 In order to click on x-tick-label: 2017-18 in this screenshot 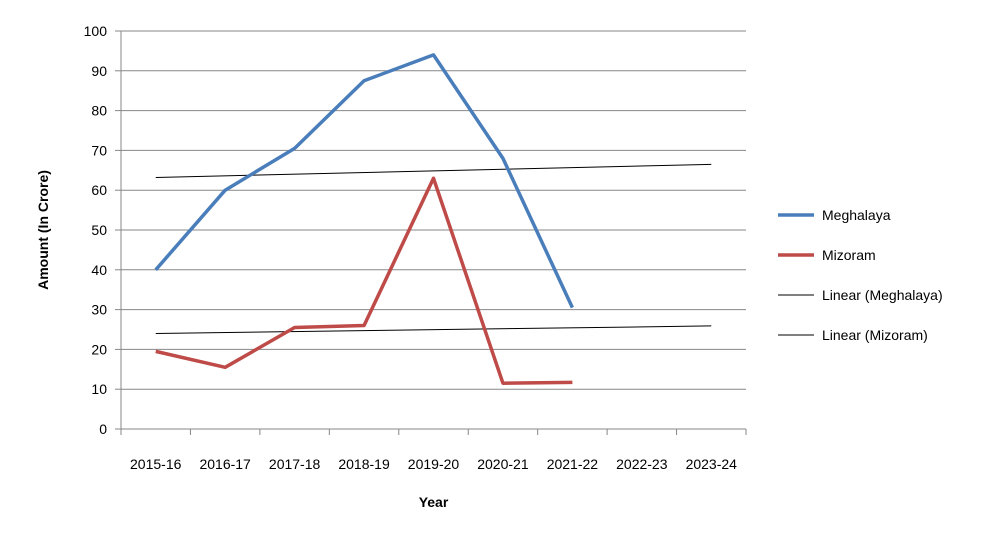, I will do `click(295, 464)`.